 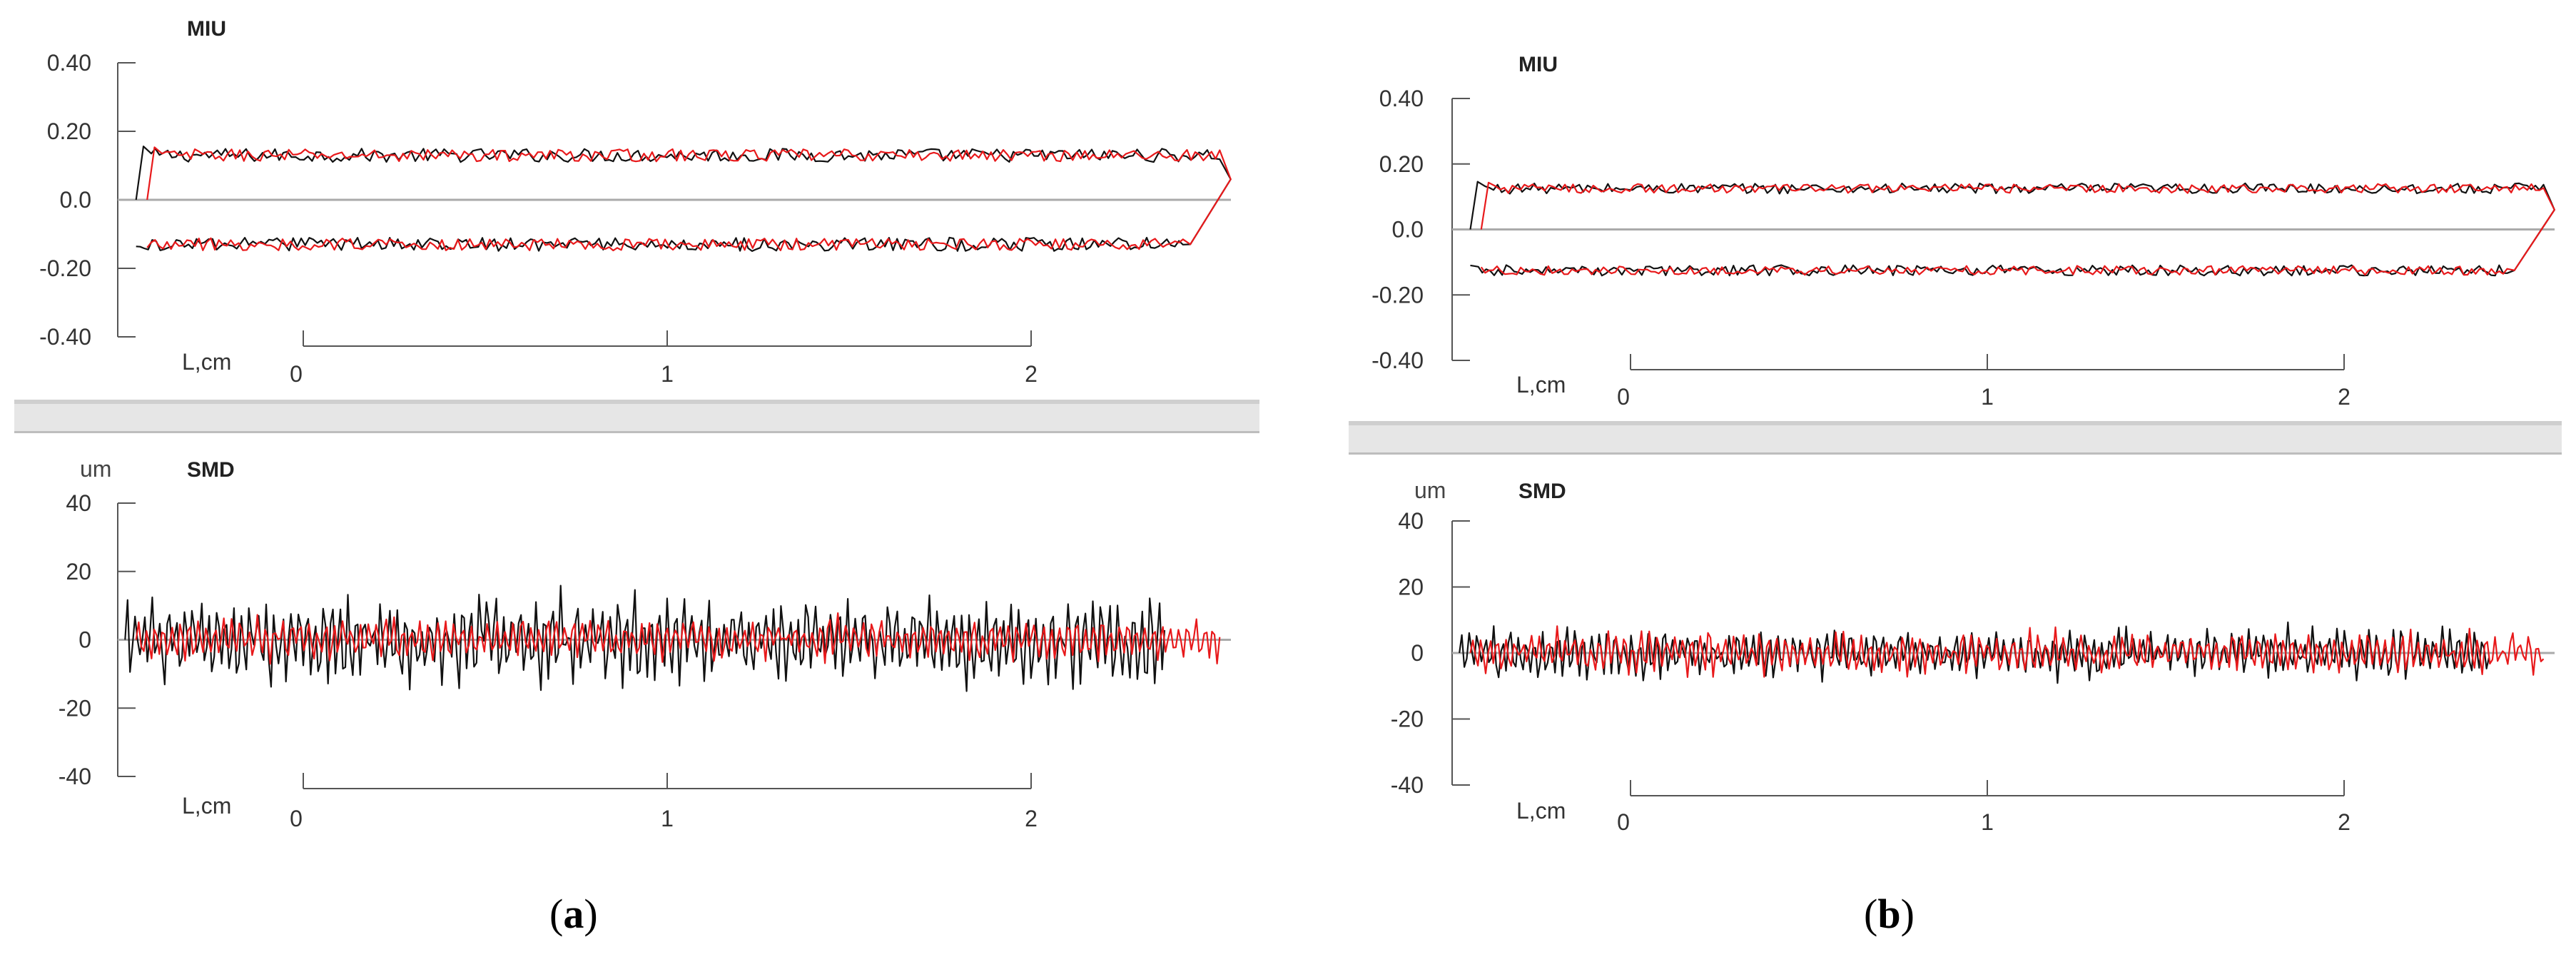 What do you see at coordinates (1889, 914) in the screenshot?
I see `caption-b: (b)` at bounding box center [1889, 914].